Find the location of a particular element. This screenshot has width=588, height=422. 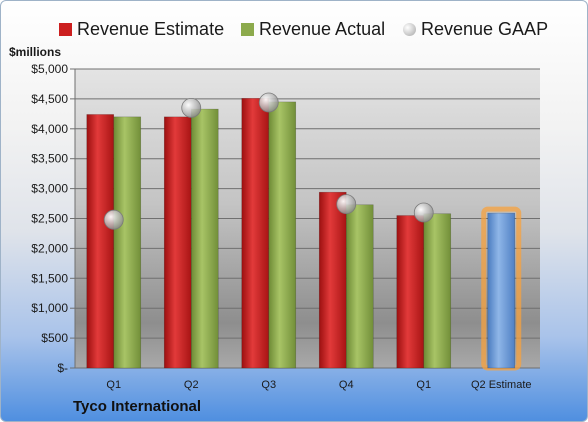

legend-swatch-gray-dot is located at coordinates (409, 29).